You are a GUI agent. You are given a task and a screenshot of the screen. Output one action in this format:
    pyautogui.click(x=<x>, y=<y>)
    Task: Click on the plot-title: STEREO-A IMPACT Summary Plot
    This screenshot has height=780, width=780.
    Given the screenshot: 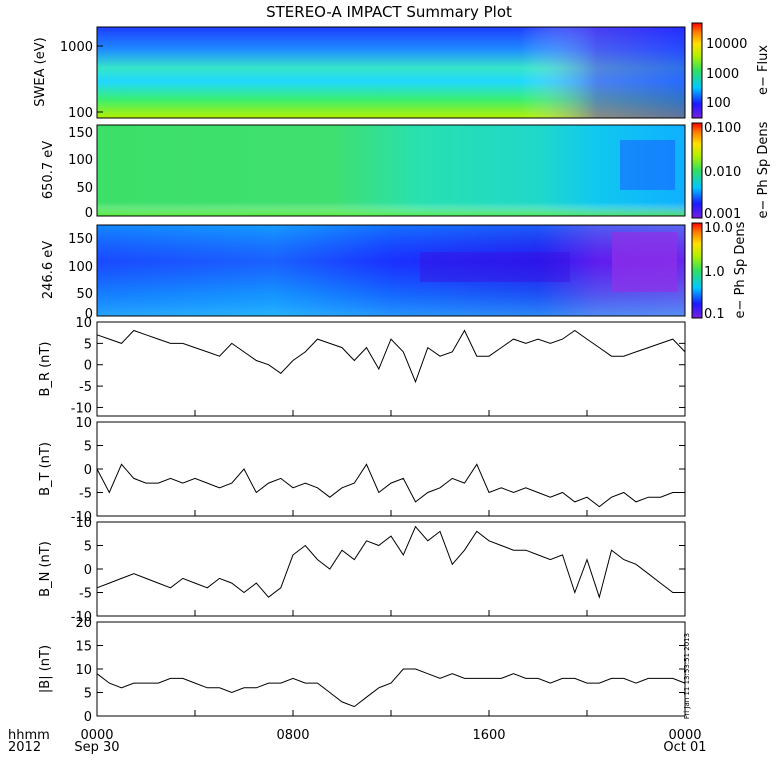 What is the action you would take?
    pyautogui.click(x=389, y=12)
    